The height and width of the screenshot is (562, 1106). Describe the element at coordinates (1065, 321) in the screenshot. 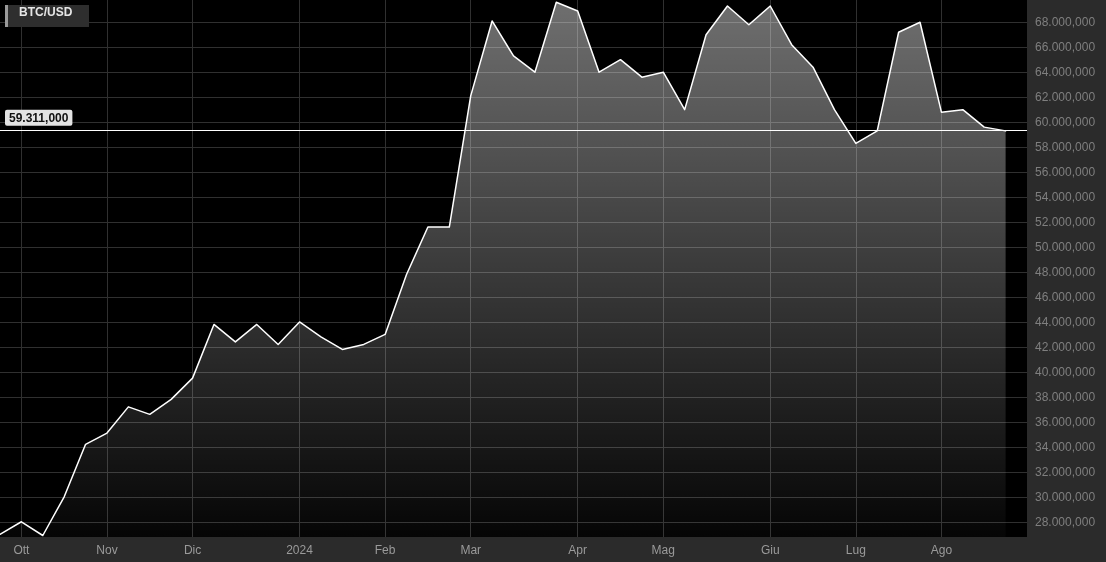

I see `y-tick-label: 44.000,000` at that location.